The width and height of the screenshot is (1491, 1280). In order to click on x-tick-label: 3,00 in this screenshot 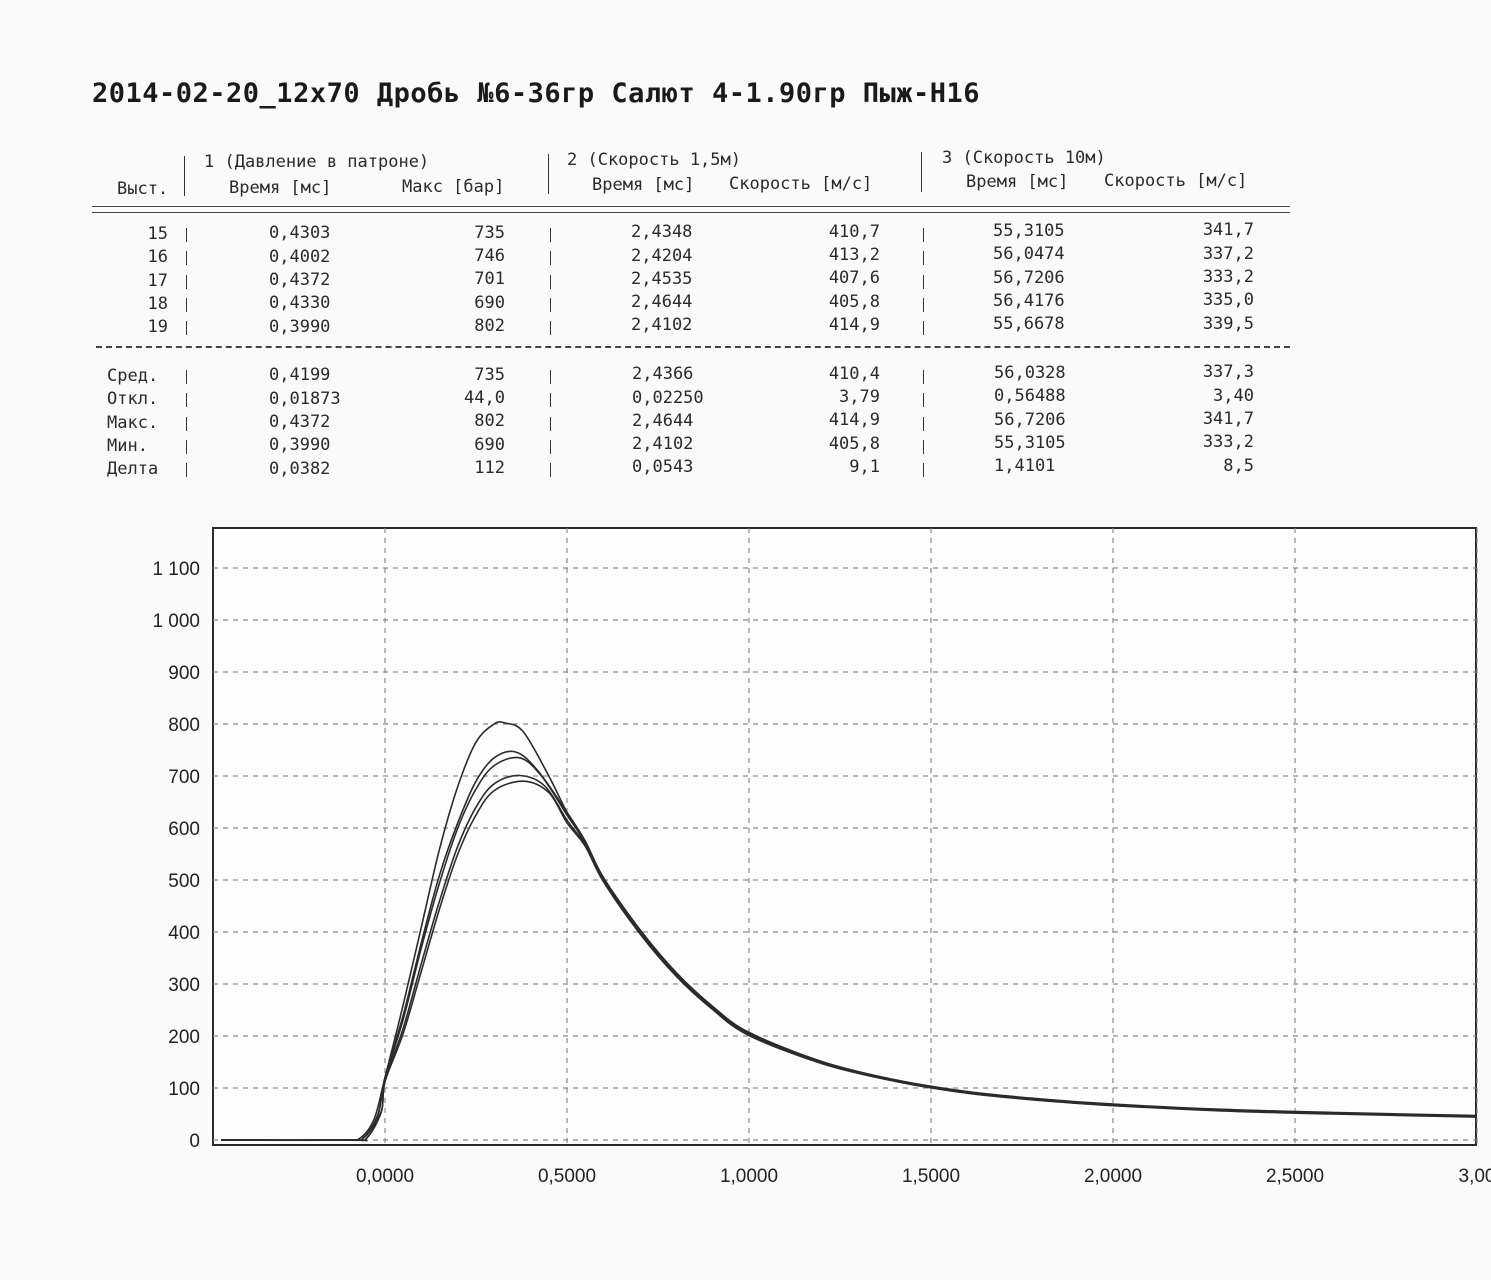, I will do `click(1475, 1176)`.